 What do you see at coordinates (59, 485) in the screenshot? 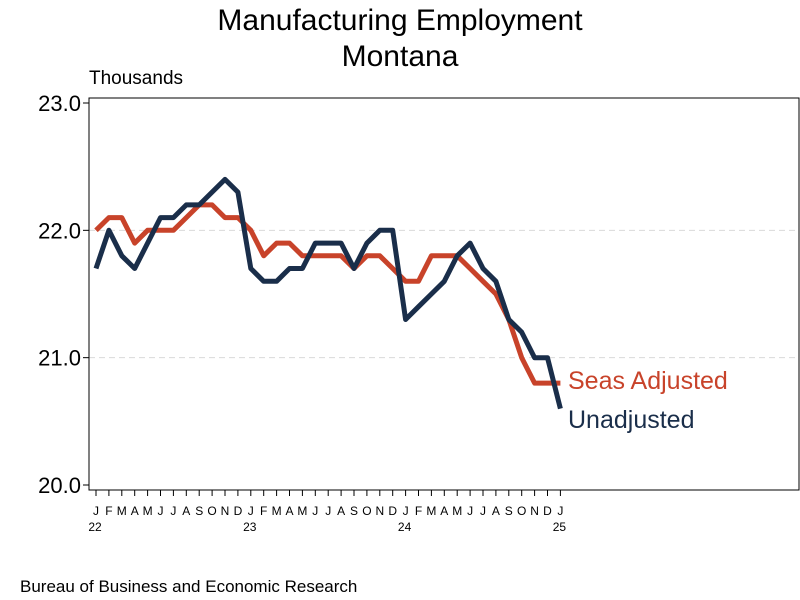
I see `y-tick-label: 20.0` at bounding box center [59, 485].